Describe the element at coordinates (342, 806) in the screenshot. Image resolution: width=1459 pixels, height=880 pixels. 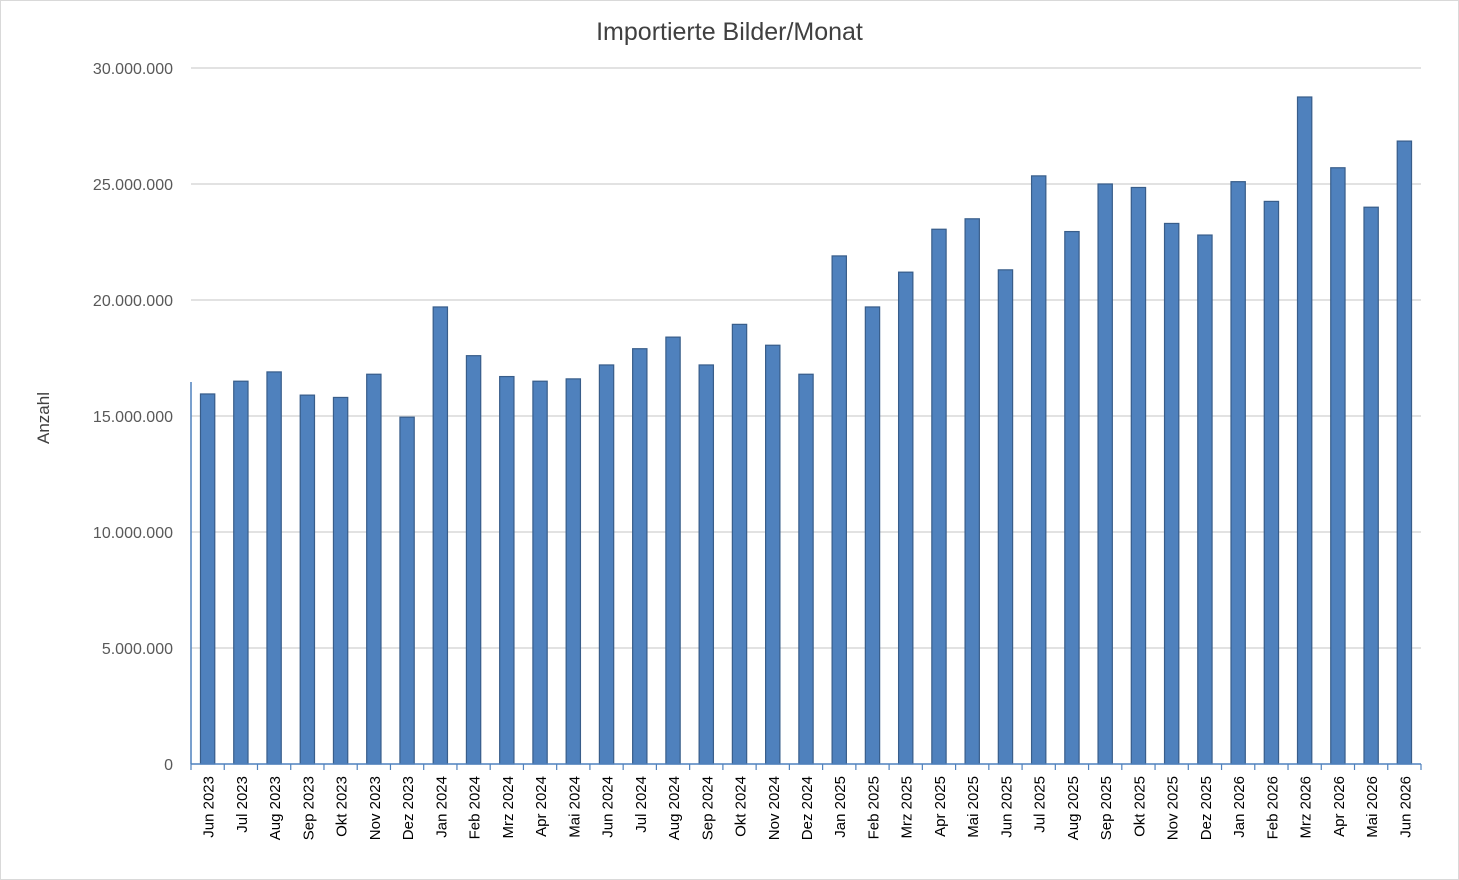
I see `x-tick-label: Okt 2023` at that location.